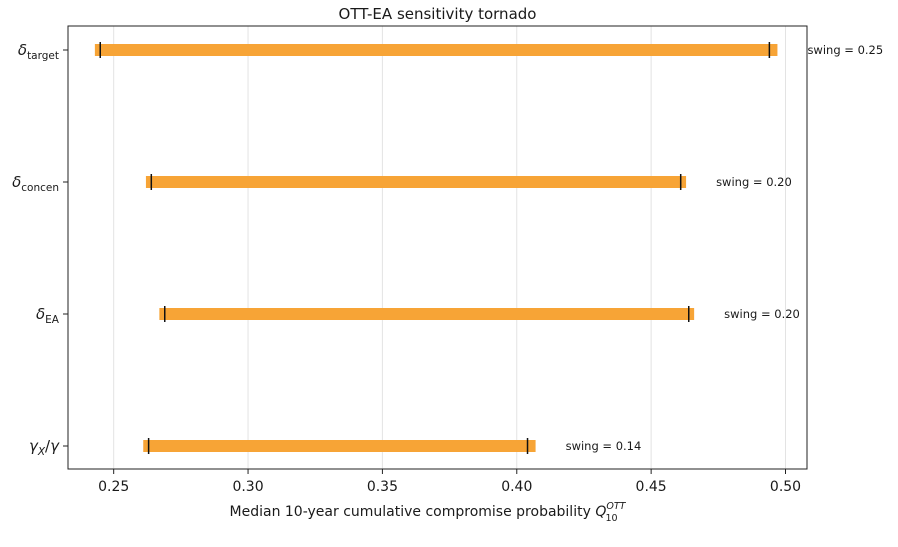  I want to click on swing-label: swing = 0.25, so click(845, 50).